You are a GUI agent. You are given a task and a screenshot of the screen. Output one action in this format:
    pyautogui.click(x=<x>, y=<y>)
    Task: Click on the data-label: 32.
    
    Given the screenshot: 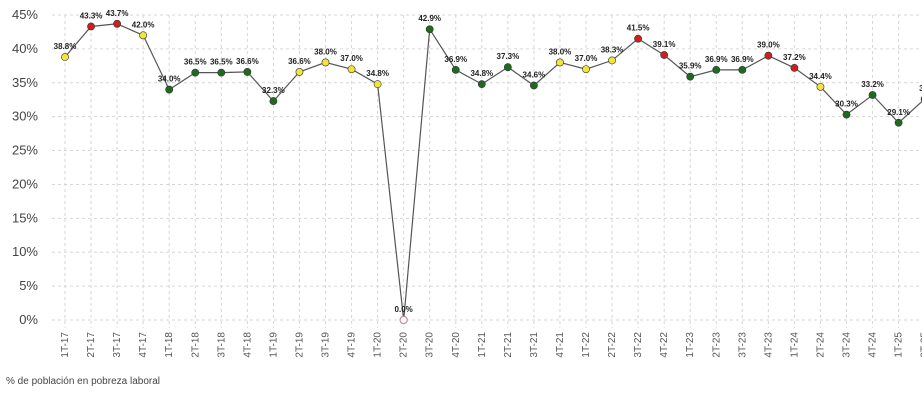 What is the action you would take?
    pyautogui.click(x=920, y=88)
    